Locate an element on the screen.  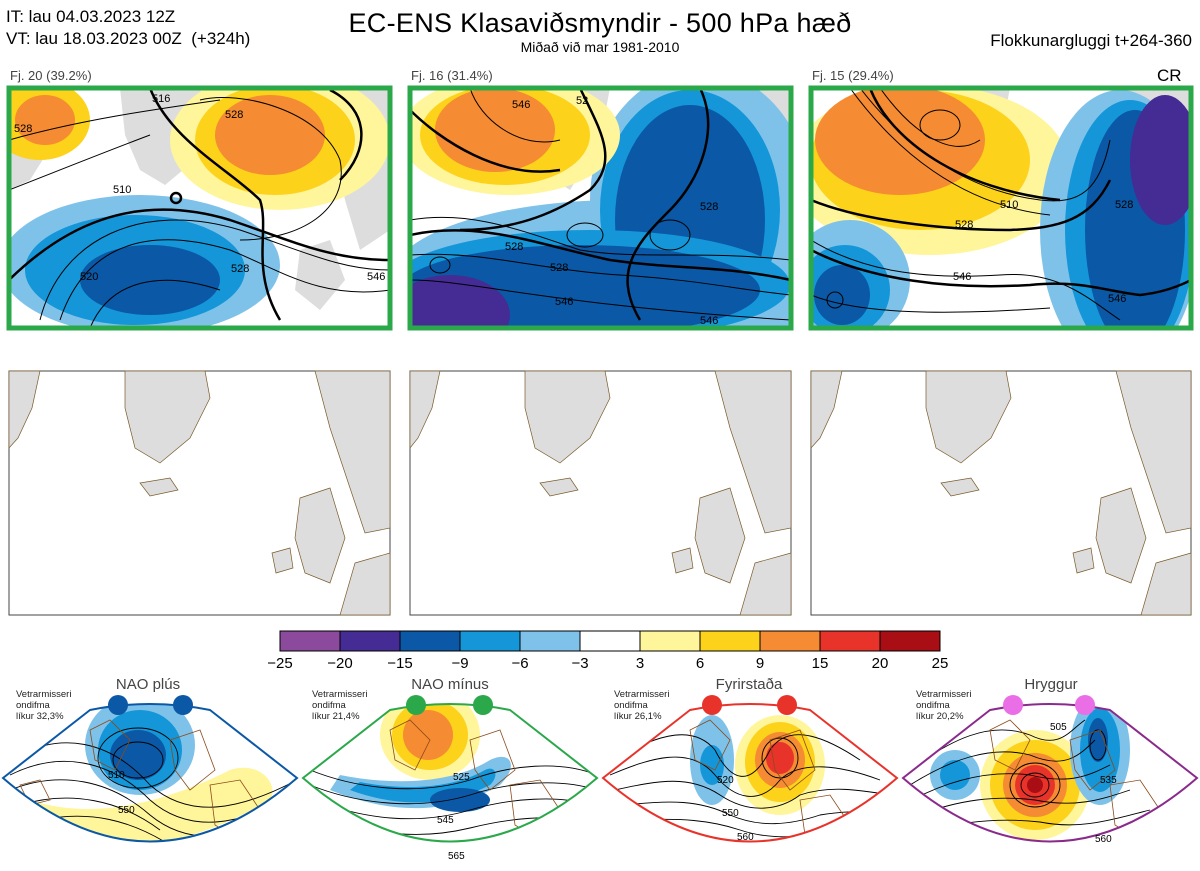
colorbar-tick: 9 is located at coordinates (760, 663).